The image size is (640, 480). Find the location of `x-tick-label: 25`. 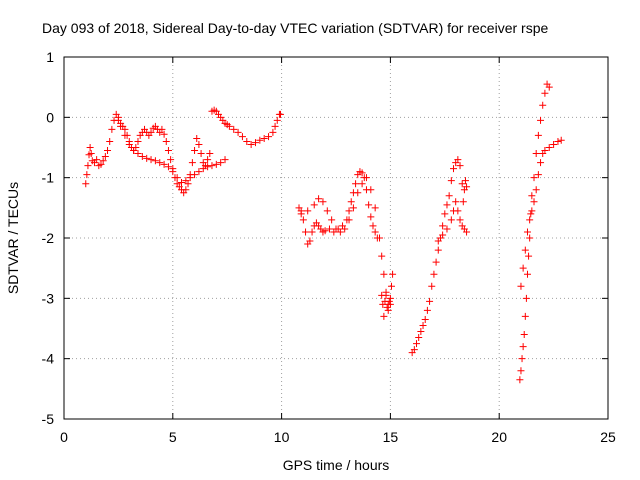

x-tick-label: 25 is located at coordinates (608, 437).